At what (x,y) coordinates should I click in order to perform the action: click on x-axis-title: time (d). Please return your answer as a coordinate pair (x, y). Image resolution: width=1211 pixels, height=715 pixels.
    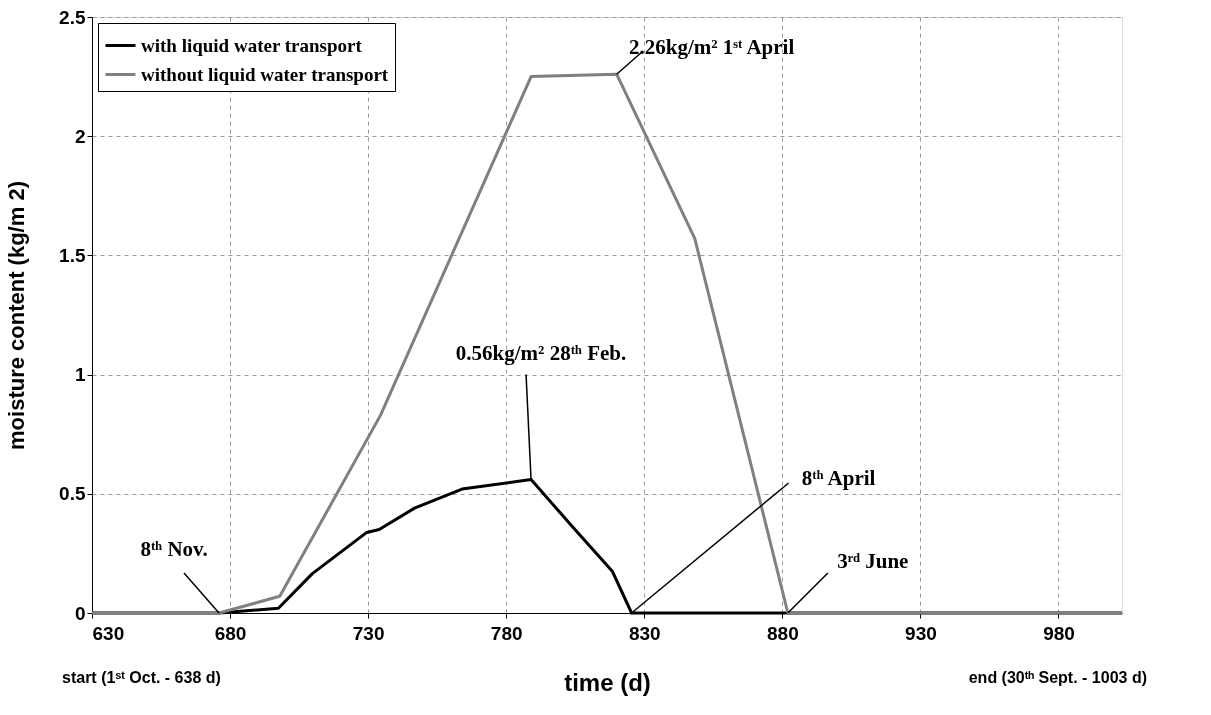
    Looking at the image, I should click on (607, 682).